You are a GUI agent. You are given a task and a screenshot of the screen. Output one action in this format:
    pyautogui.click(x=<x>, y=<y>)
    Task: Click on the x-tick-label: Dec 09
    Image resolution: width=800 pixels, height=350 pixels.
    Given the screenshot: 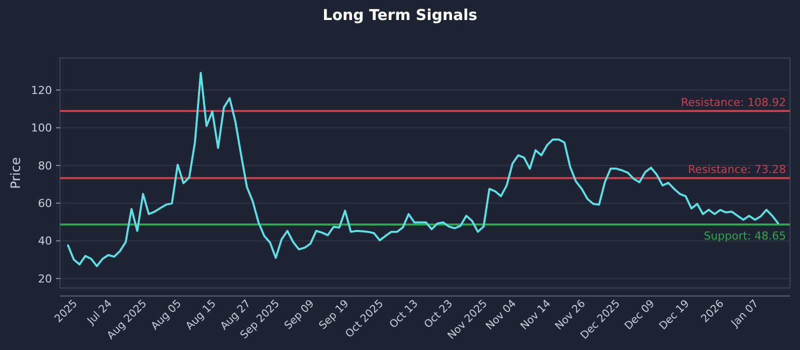 What is the action you would take?
    pyautogui.click(x=640, y=315)
    